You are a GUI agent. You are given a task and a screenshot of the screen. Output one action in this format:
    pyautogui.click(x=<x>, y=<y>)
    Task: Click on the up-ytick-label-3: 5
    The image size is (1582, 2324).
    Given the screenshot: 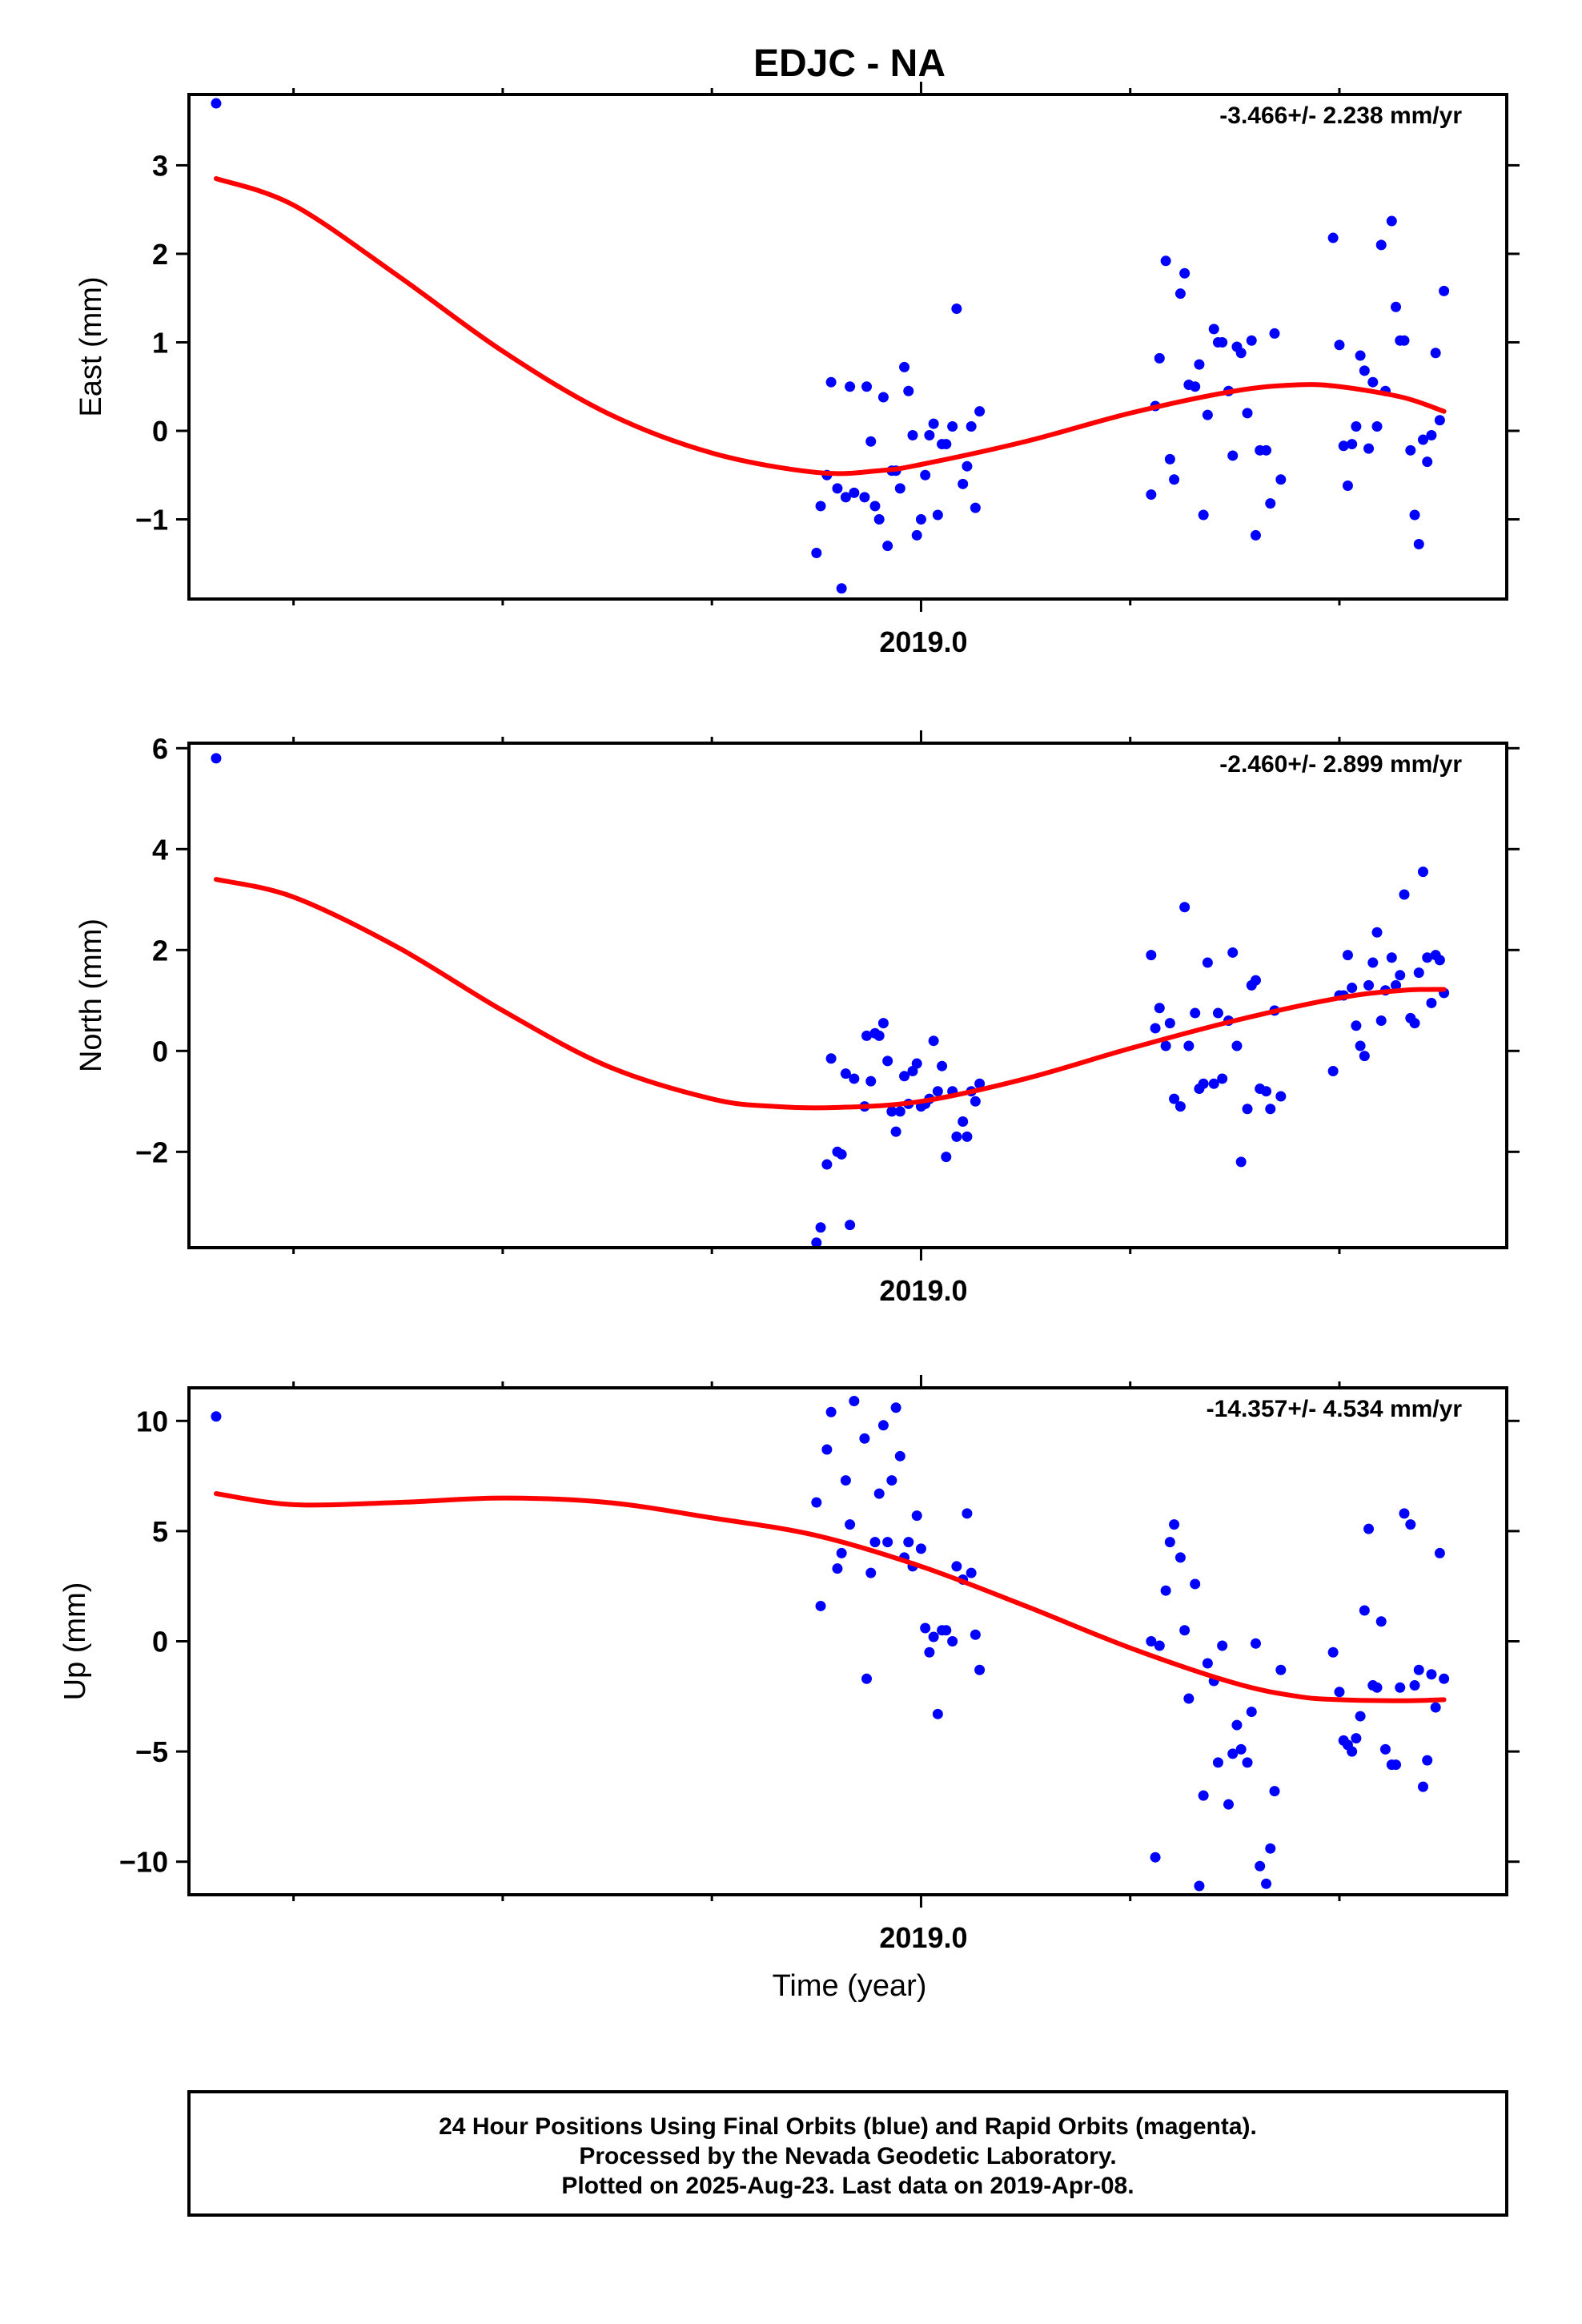 What is the action you would take?
    pyautogui.click(x=160, y=1531)
    